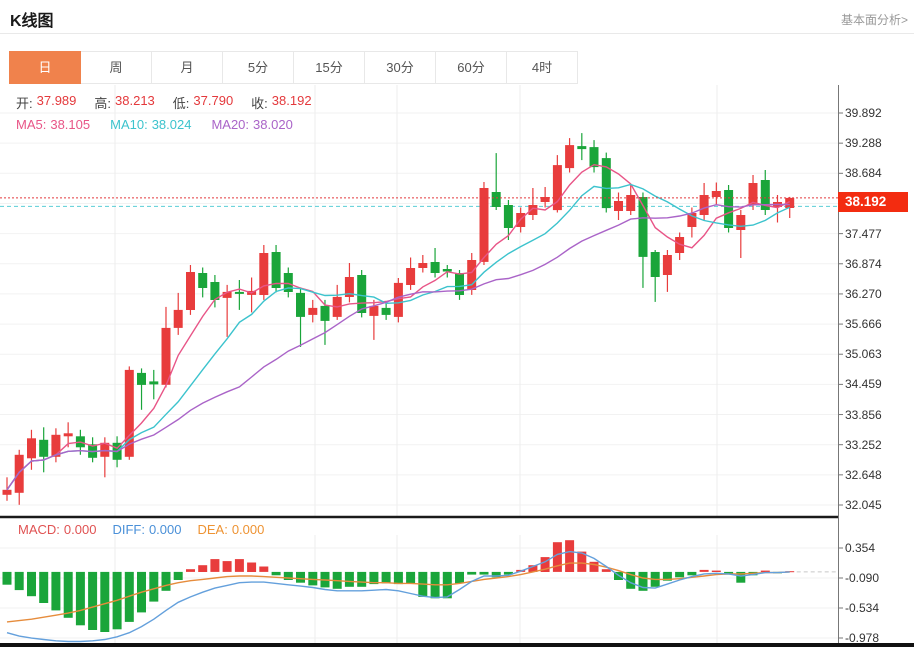 Image resolution: width=914 pixels, height=647 pixels. I want to click on interval-tabs: 日周月 5分 15分 30分 60分 4时, so click(293, 67).